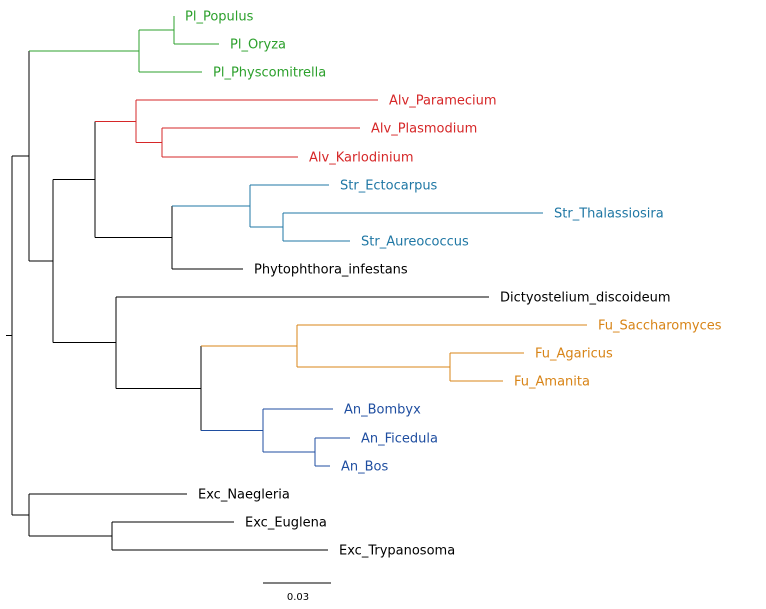  Describe the element at coordinates (382, 410) in the screenshot. I see `leaf-label-bombyx: An_Bombyx` at that location.